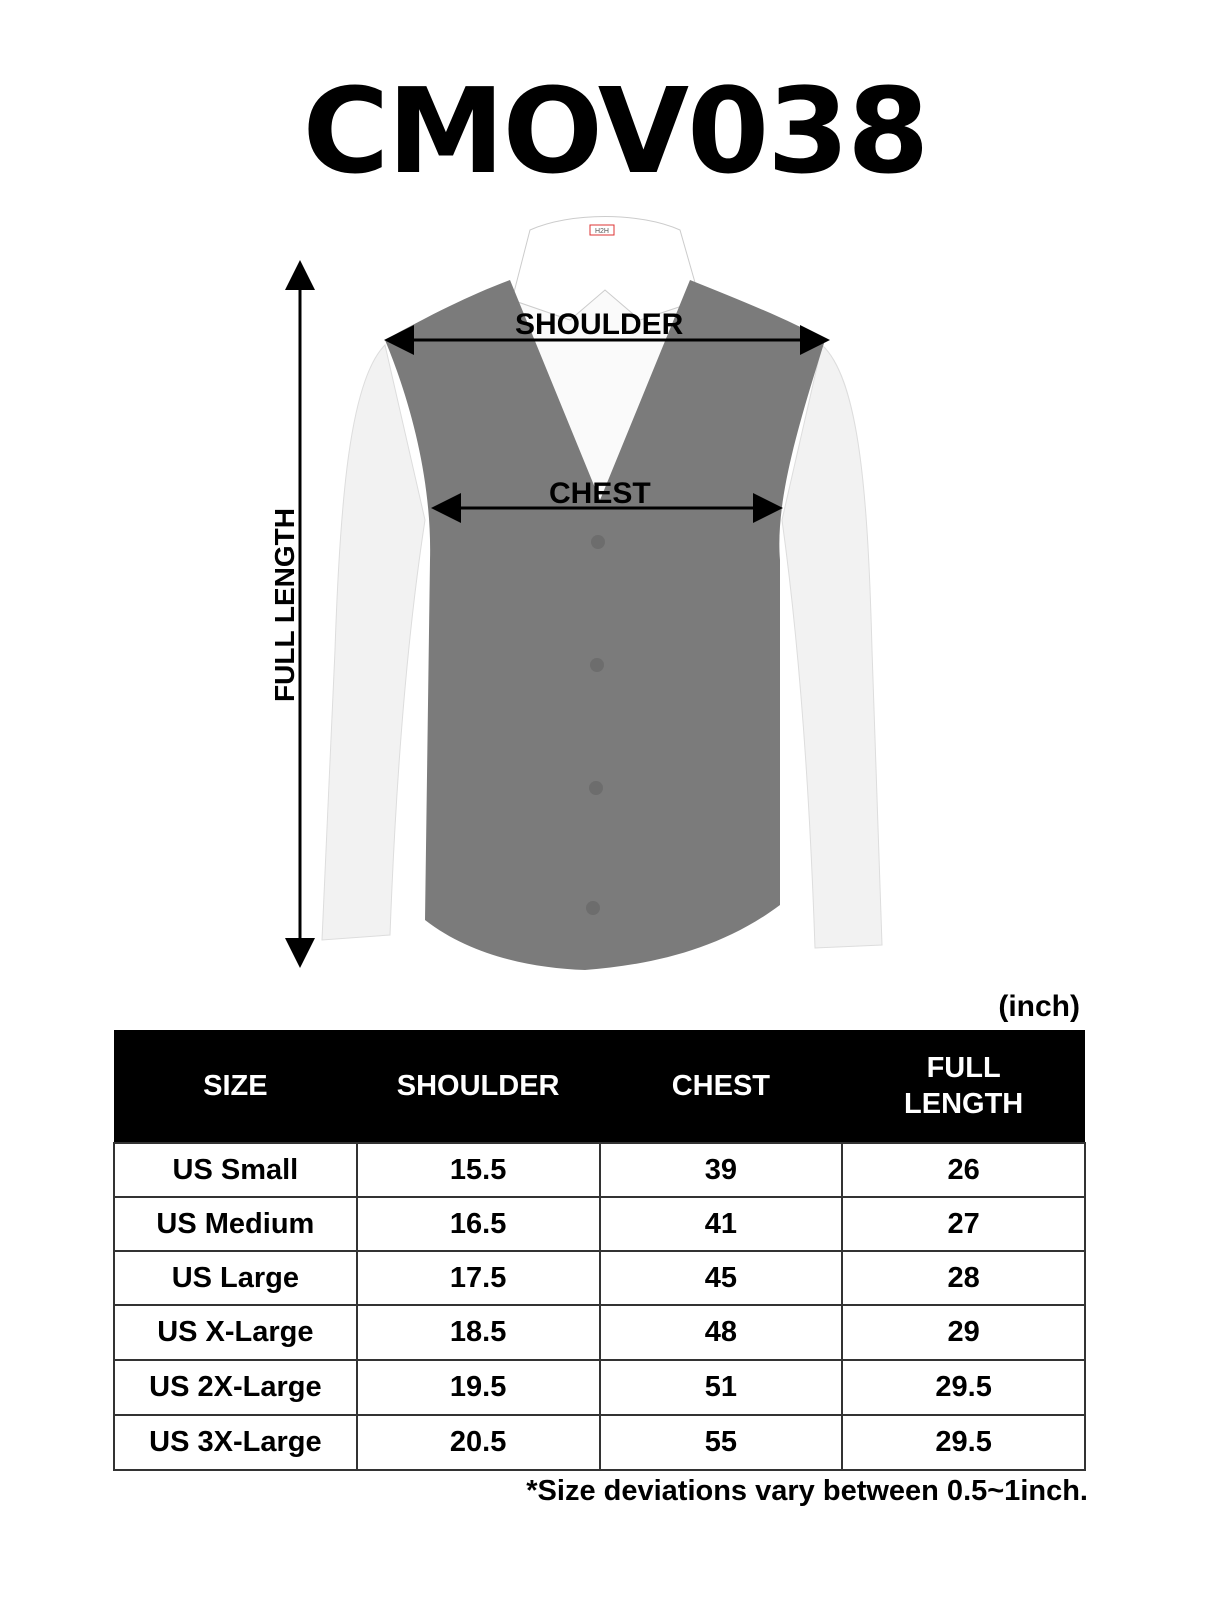  What do you see at coordinates (721, 1224) in the screenshot?
I see `table-cell: 41` at bounding box center [721, 1224].